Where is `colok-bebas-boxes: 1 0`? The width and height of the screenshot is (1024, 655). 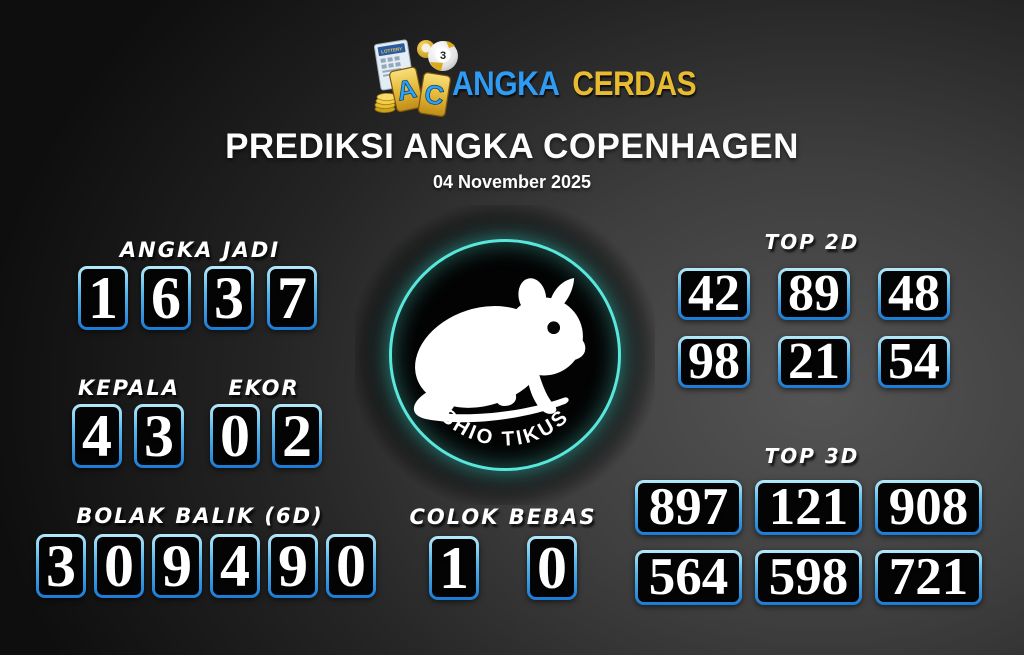
colok-bebas-boxes: 1 0 is located at coordinates (503, 568).